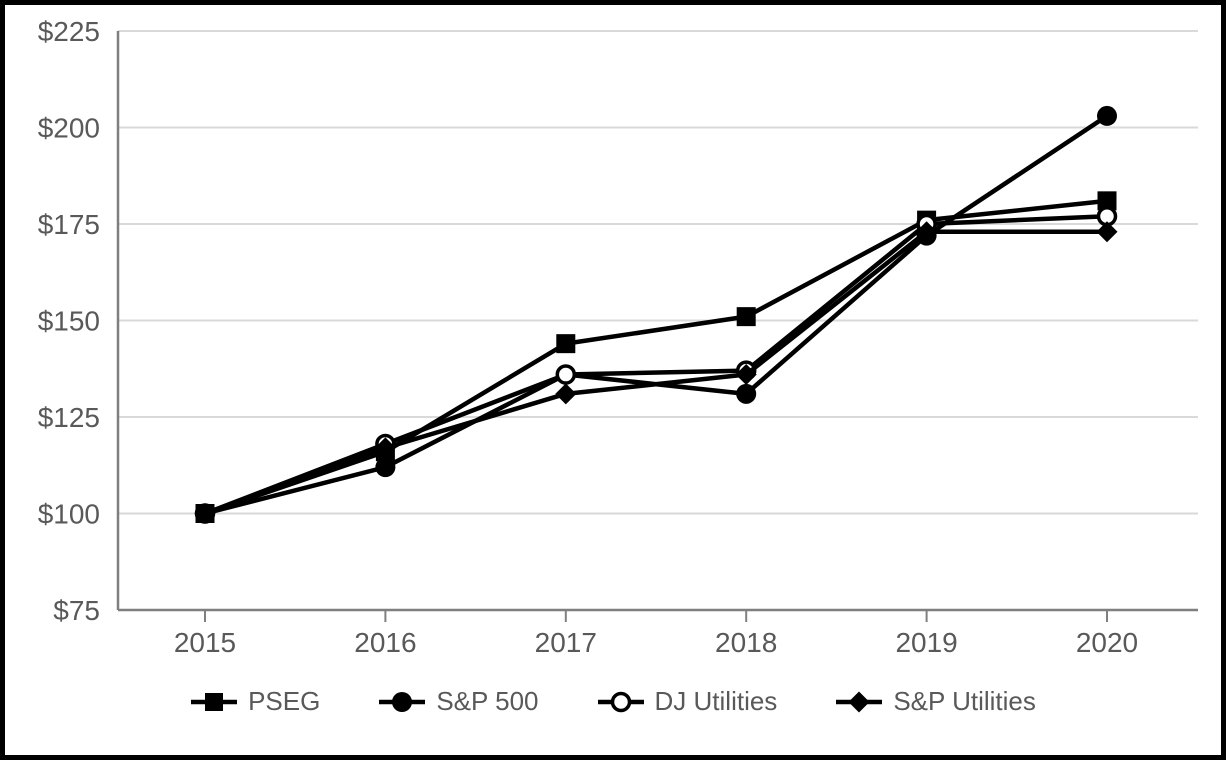 Image resolution: width=1226 pixels, height=760 pixels. What do you see at coordinates (716, 701) in the screenshot?
I see `legend-label-dj-utilities: DJ Utilities` at bounding box center [716, 701].